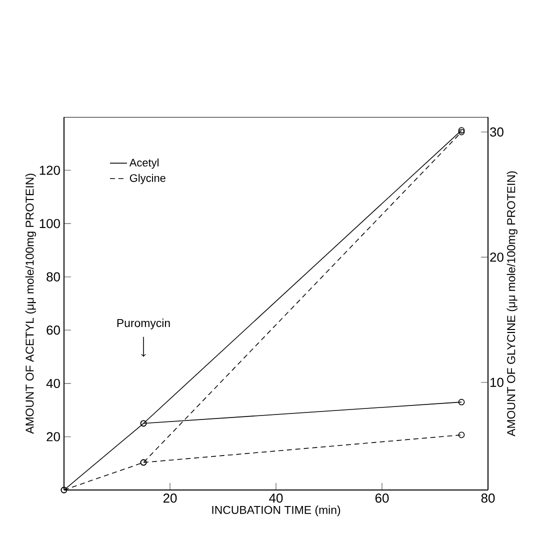  I want to click on x-tick-label: 40, so click(276, 498).